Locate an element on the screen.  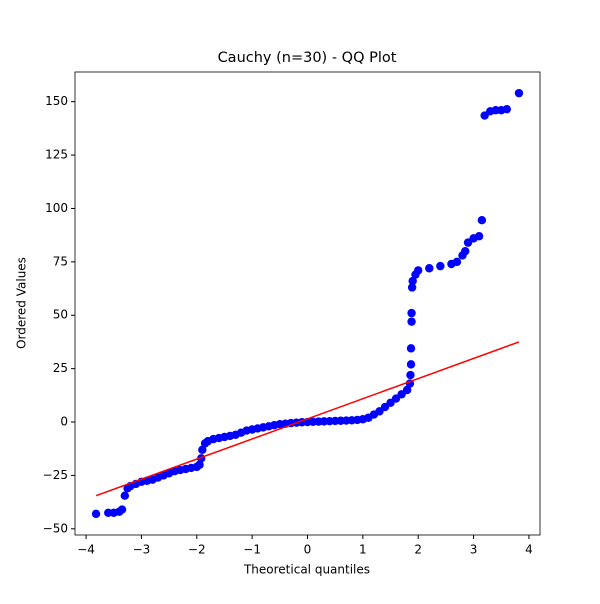
y-tick-label: 150 is located at coordinates (56, 101).